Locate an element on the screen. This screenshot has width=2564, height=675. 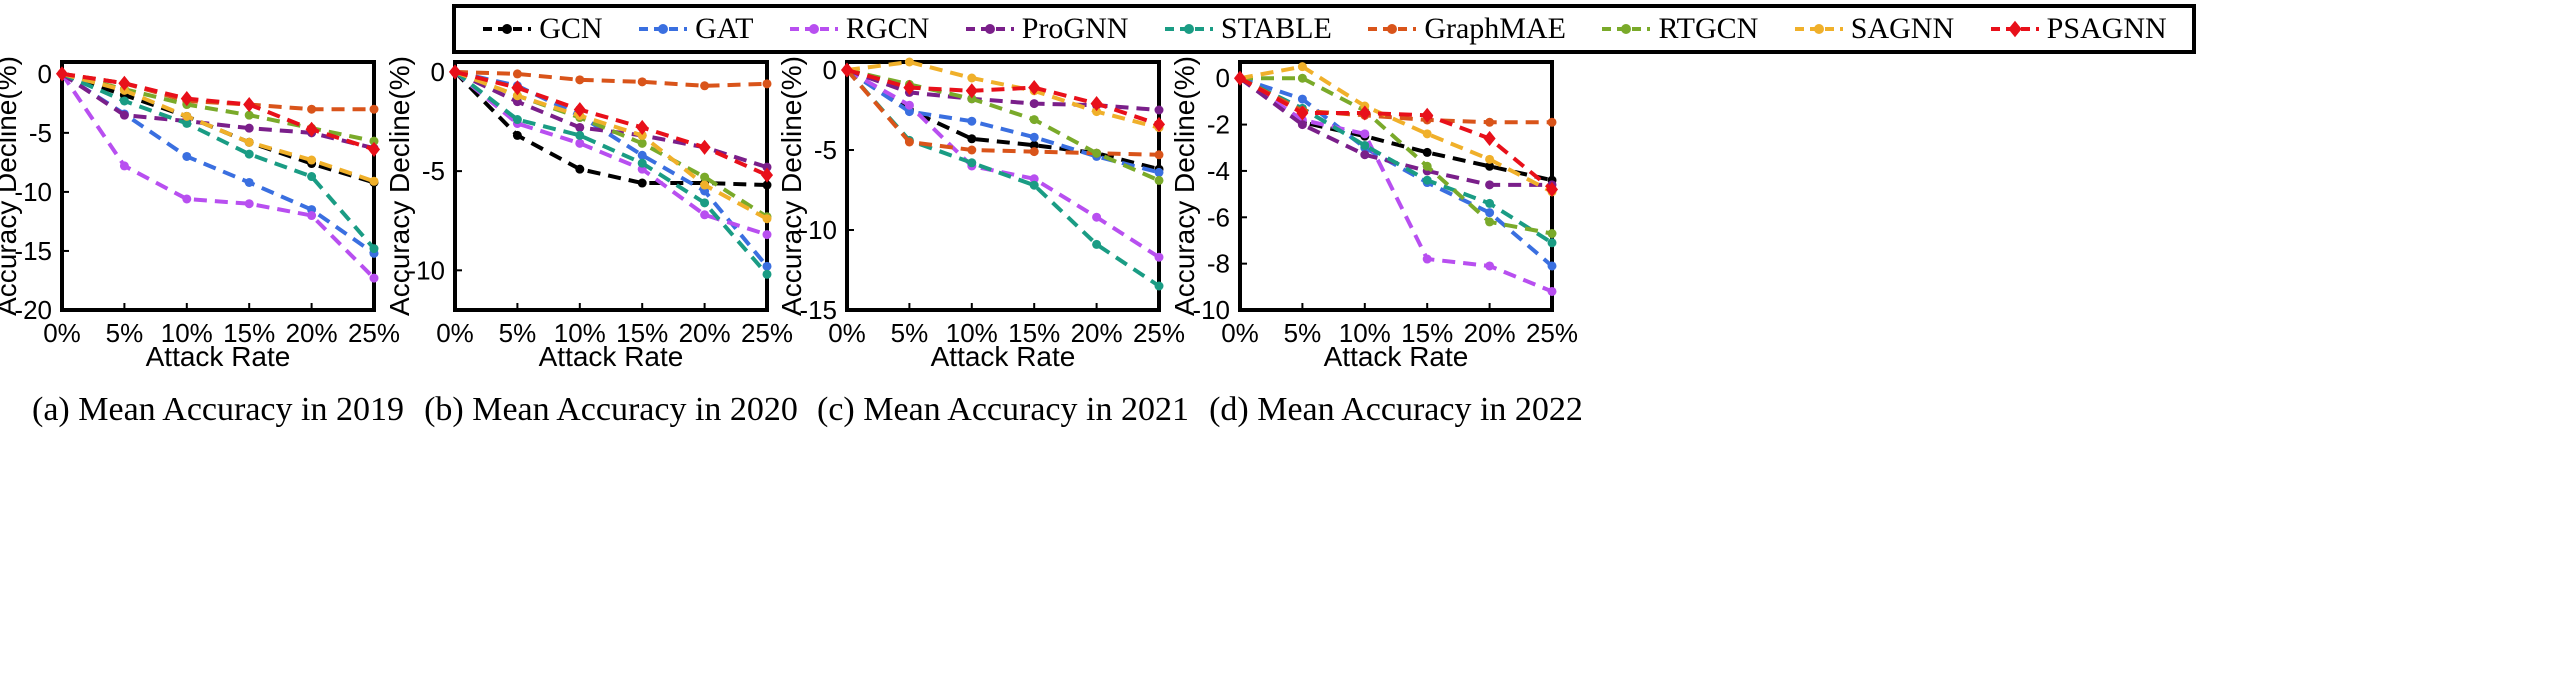
series-line-graphmae is located at coordinates (611, 78).